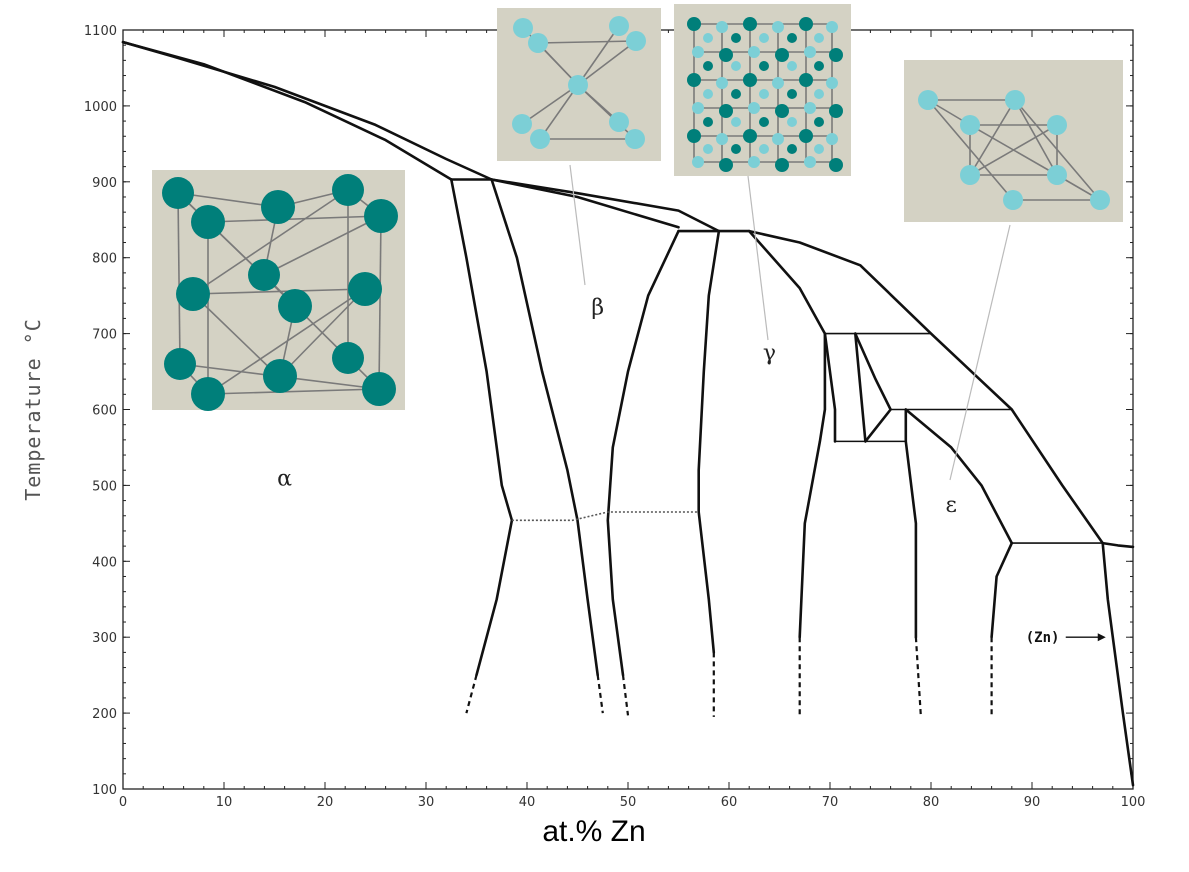 Image resolution: width=1189 pixels, height=872 pixels. I want to click on inset-pointers, so click(790, 322).